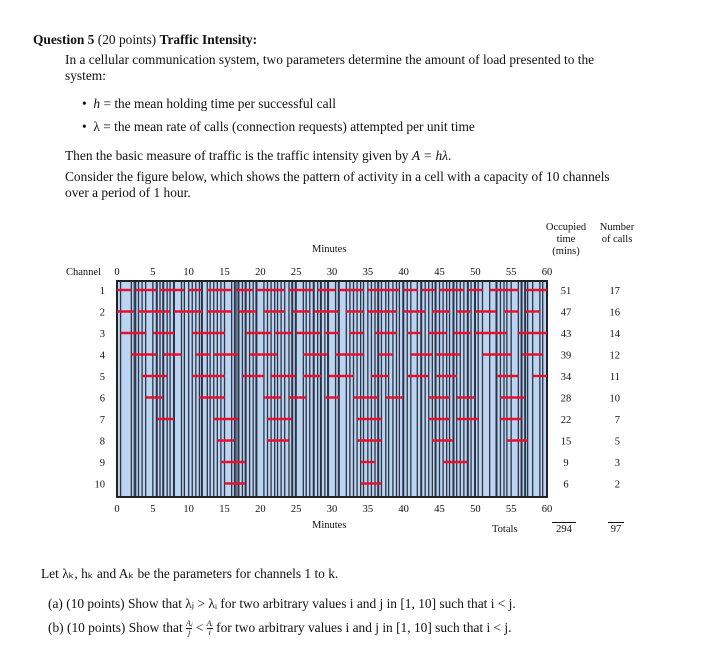  I want to click on top-tick-label: 45, so click(439, 272).